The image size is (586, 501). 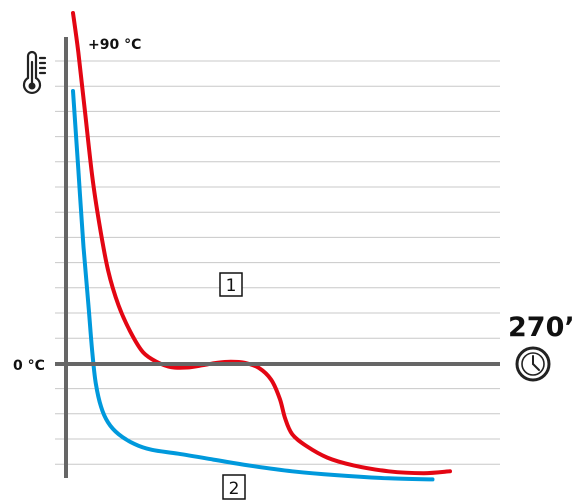 I want to click on y-zero-label: 0 °C, so click(x=29, y=366).